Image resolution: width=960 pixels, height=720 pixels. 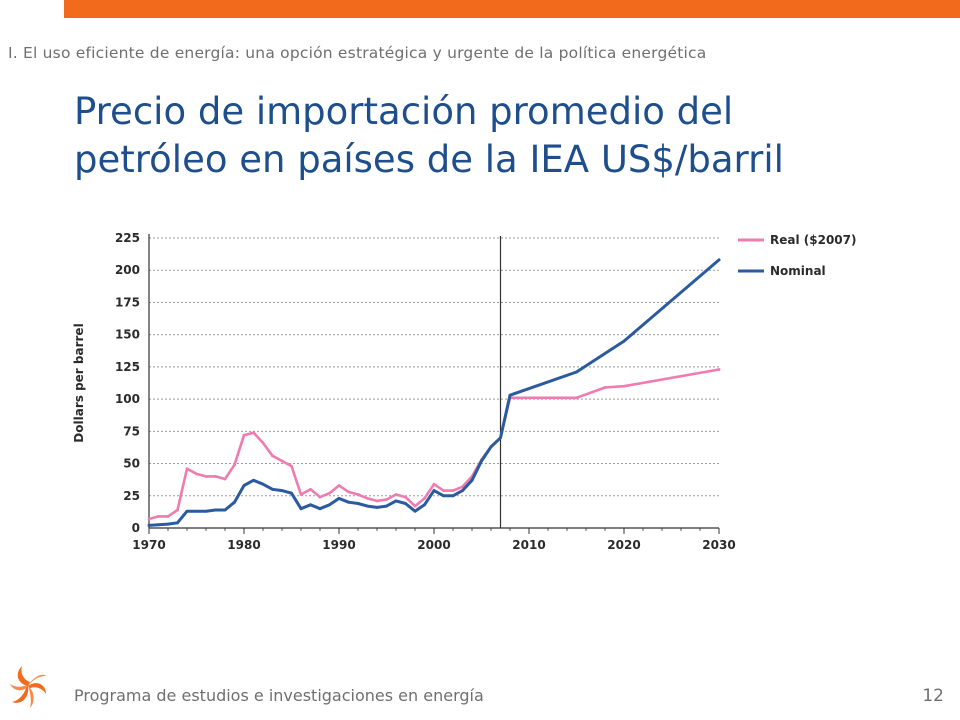 I want to click on y-tick-label: 175, so click(x=127, y=302).